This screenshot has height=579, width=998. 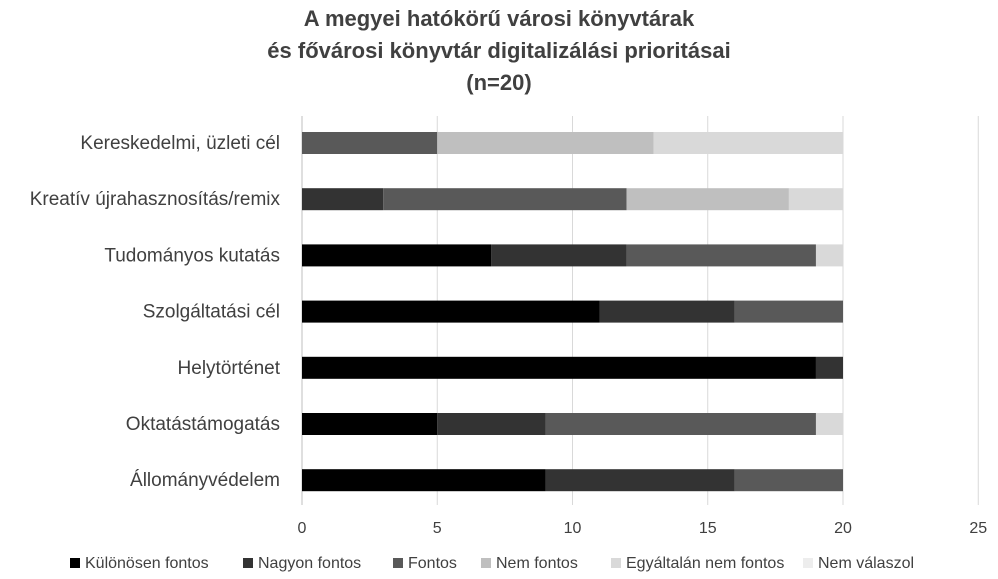 What do you see at coordinates (708, 528) in the screenshot?
I see `x-tick-label: 15` at bounding box center [708, 528].